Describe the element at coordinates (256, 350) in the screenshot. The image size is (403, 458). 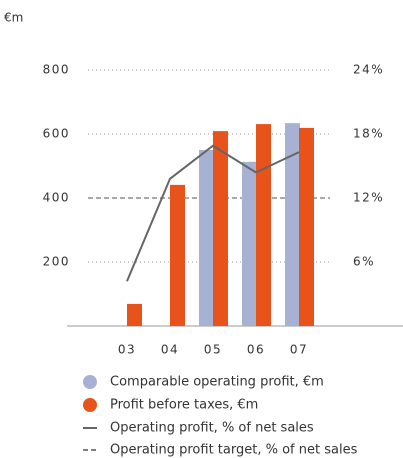
I see `x-tick-label: 06` at that location.